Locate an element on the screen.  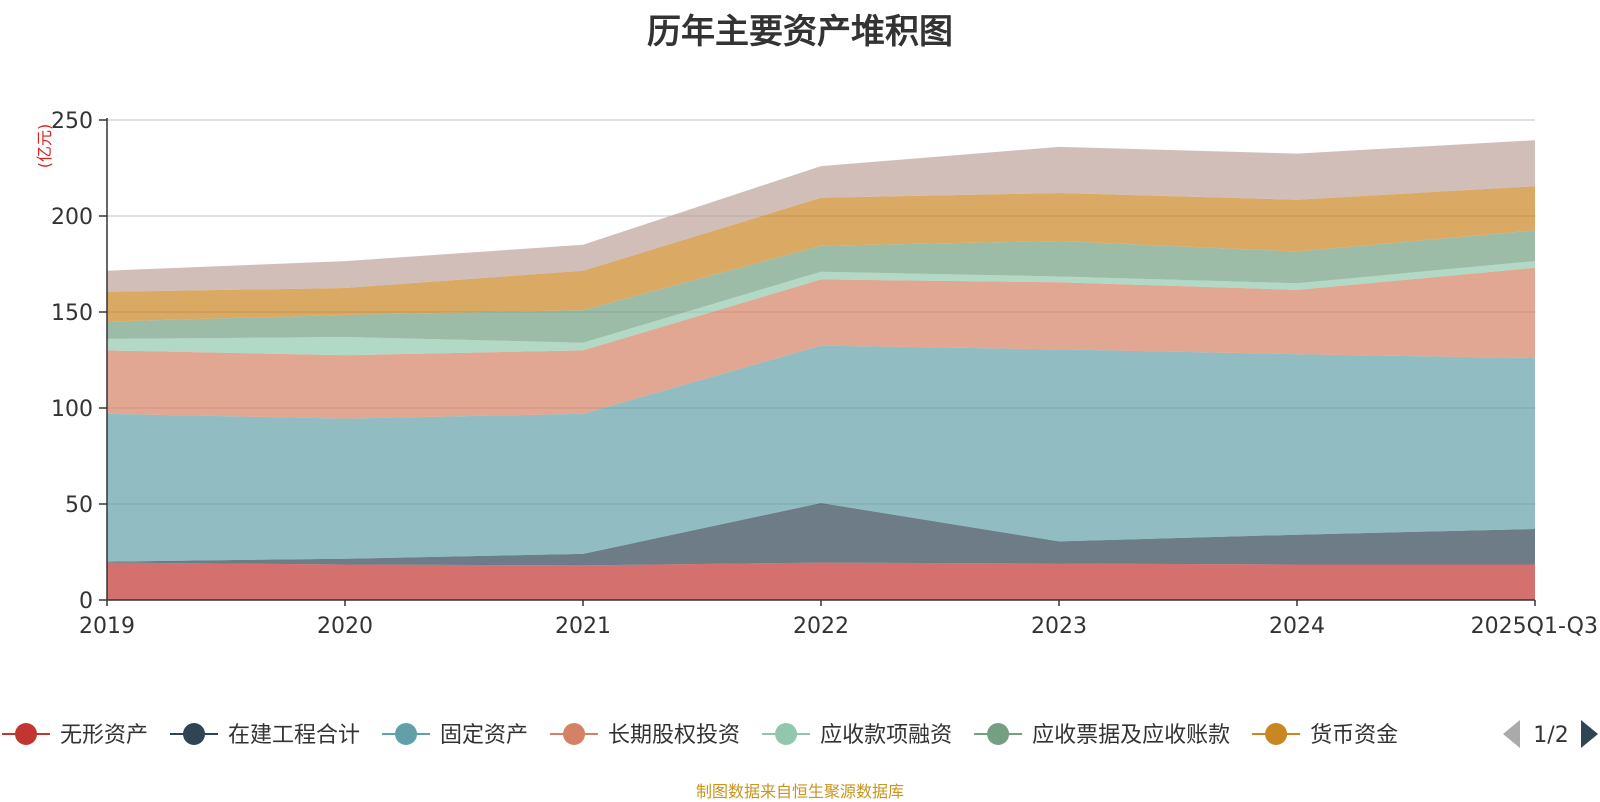
x-tick-label: 2020 is located at coordinates (345, 626).